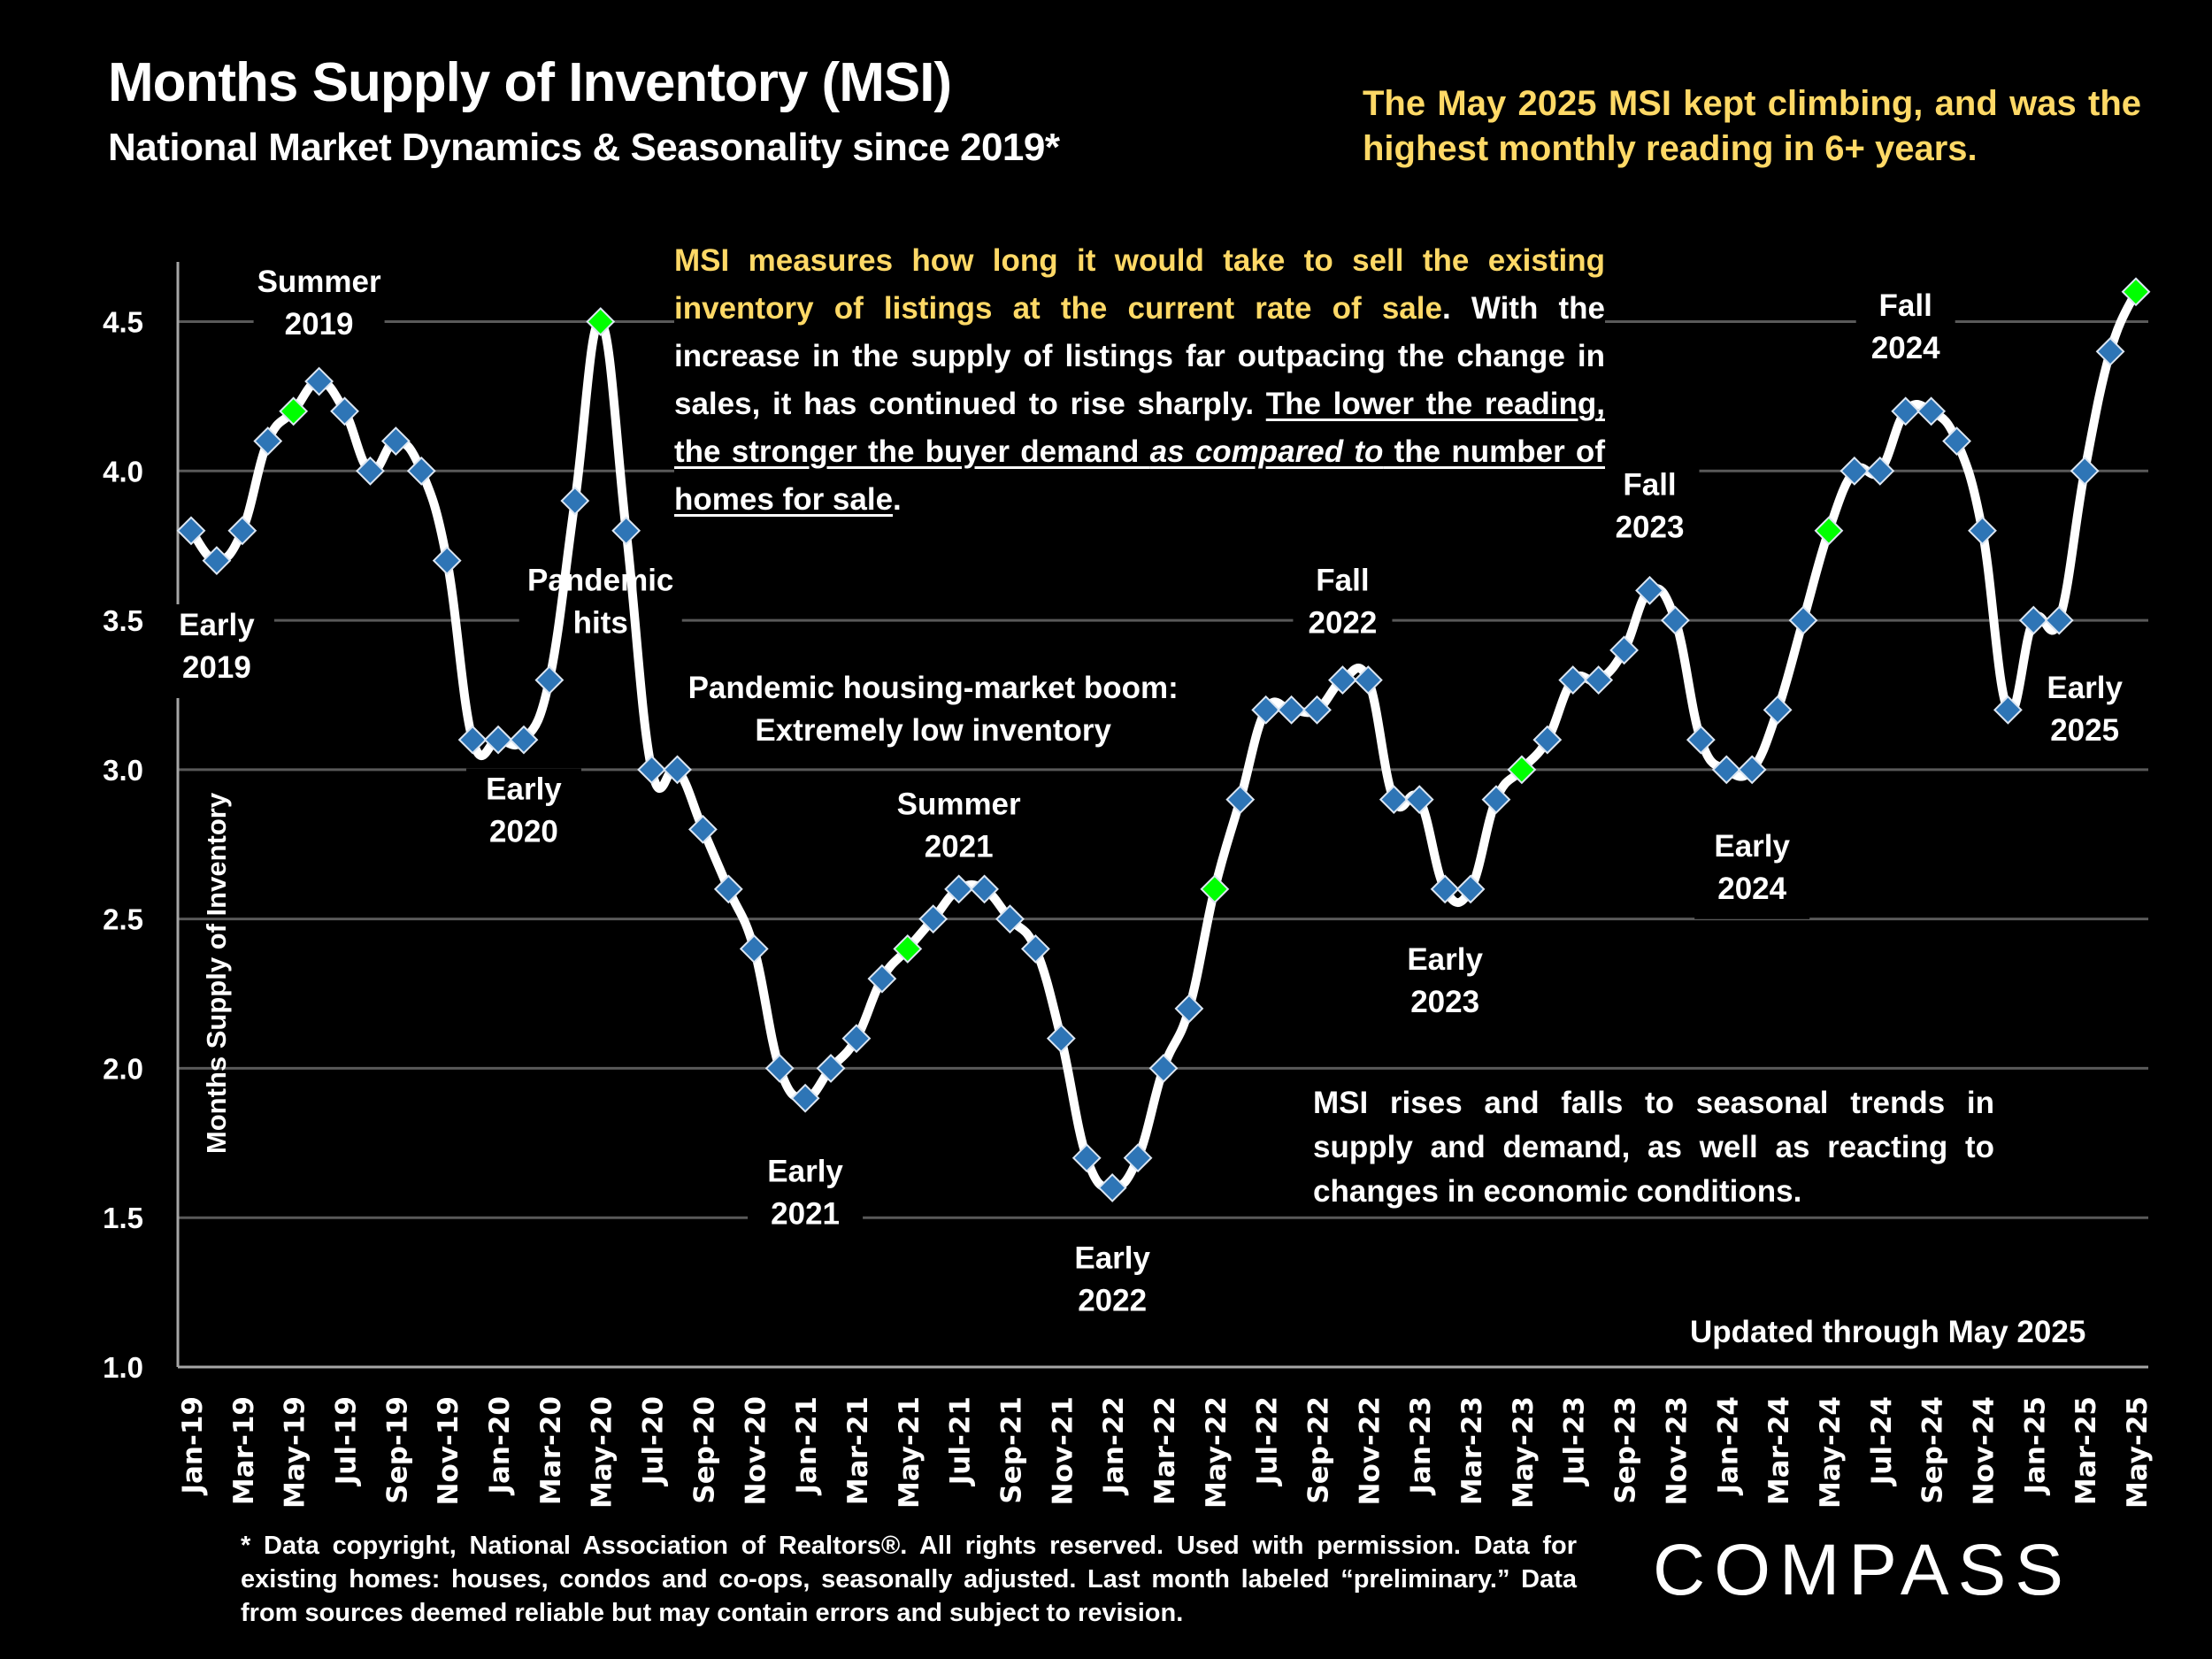 Image resolution: width=2212 pixels, height=1659 pixels. Describe the element at coordinates (2086, 1450) in the screenshot. I see `x-tick-label: Mar-25` at that location.